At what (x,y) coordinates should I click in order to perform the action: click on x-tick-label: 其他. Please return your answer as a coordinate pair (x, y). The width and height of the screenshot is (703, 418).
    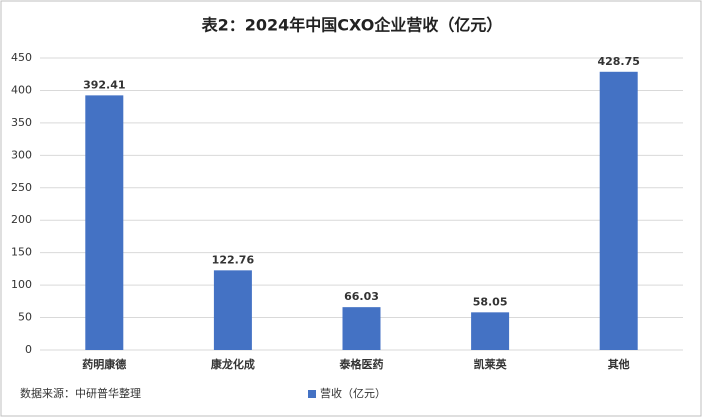
    Looking at the image, I should click on (619, 364).